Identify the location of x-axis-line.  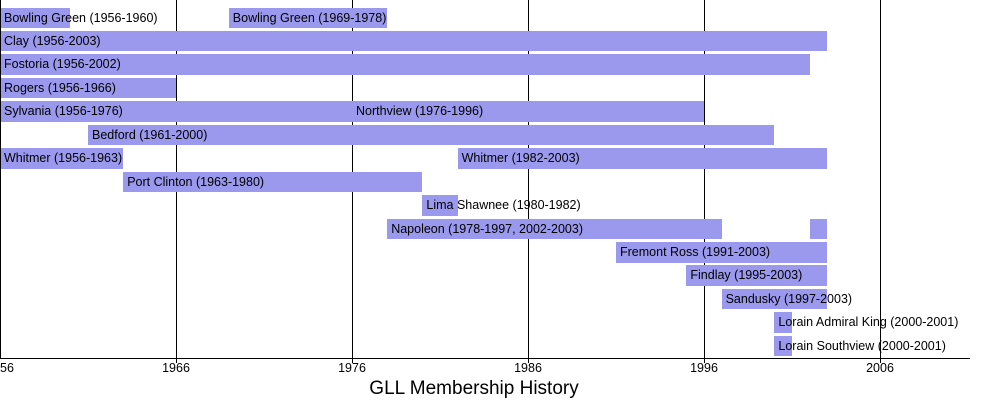
(485, 358).